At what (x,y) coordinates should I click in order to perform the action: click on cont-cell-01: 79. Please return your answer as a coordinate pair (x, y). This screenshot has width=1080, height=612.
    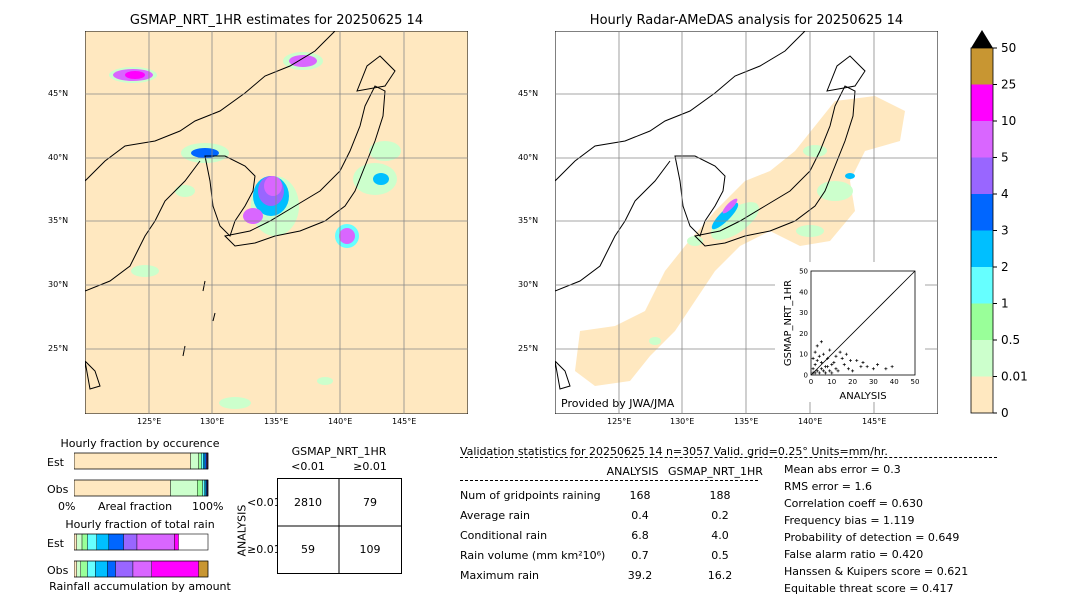
    Looking at the image, I should click on (370, 502).